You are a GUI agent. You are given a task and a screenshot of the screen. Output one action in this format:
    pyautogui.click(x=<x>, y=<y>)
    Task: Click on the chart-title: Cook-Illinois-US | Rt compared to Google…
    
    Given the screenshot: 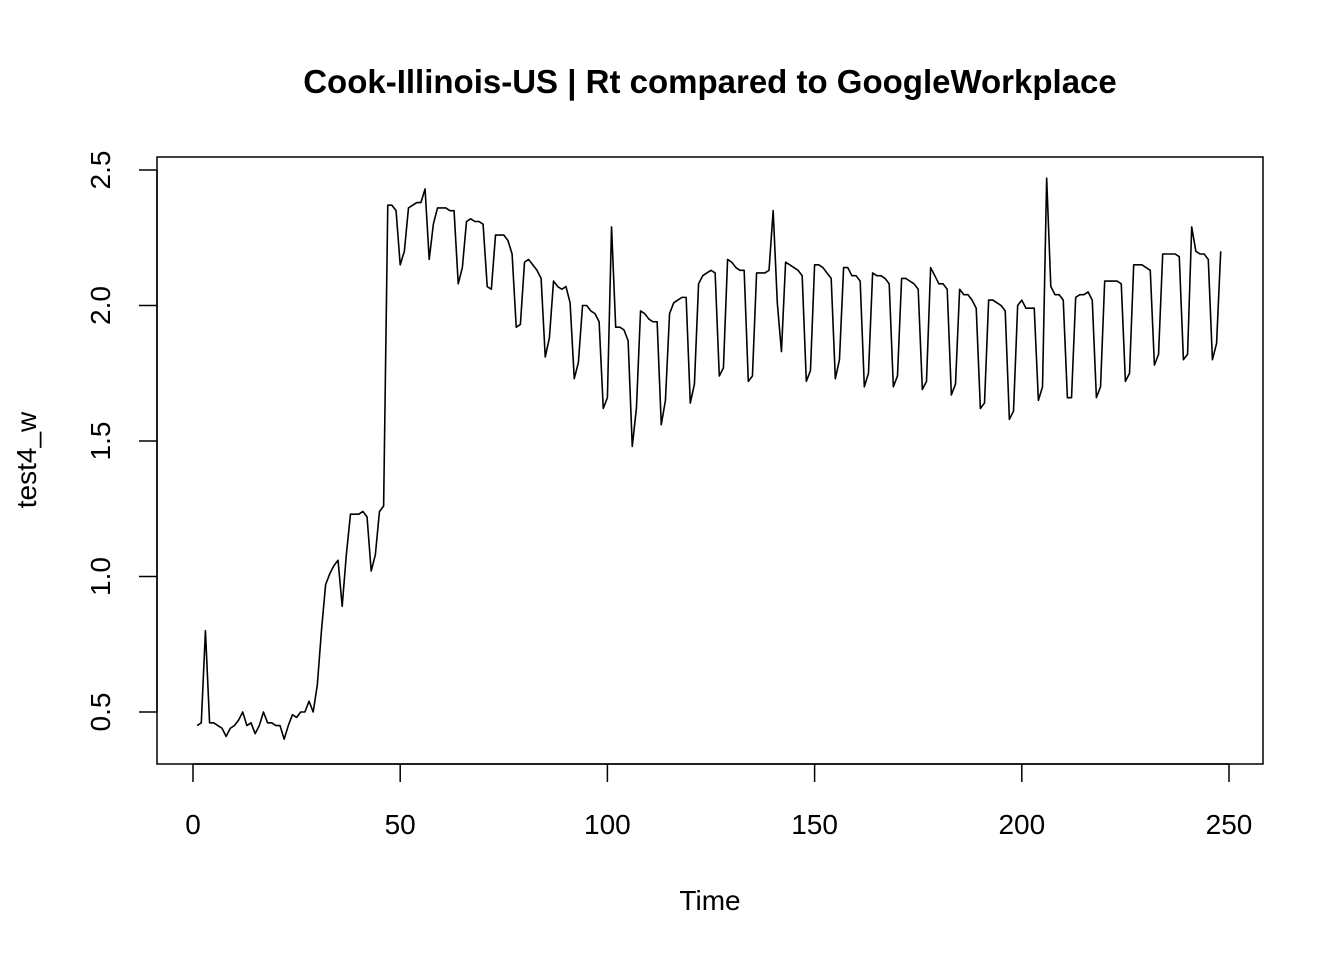 What is the action you would take?
    pyautogui.click(x=710, y=81)
    